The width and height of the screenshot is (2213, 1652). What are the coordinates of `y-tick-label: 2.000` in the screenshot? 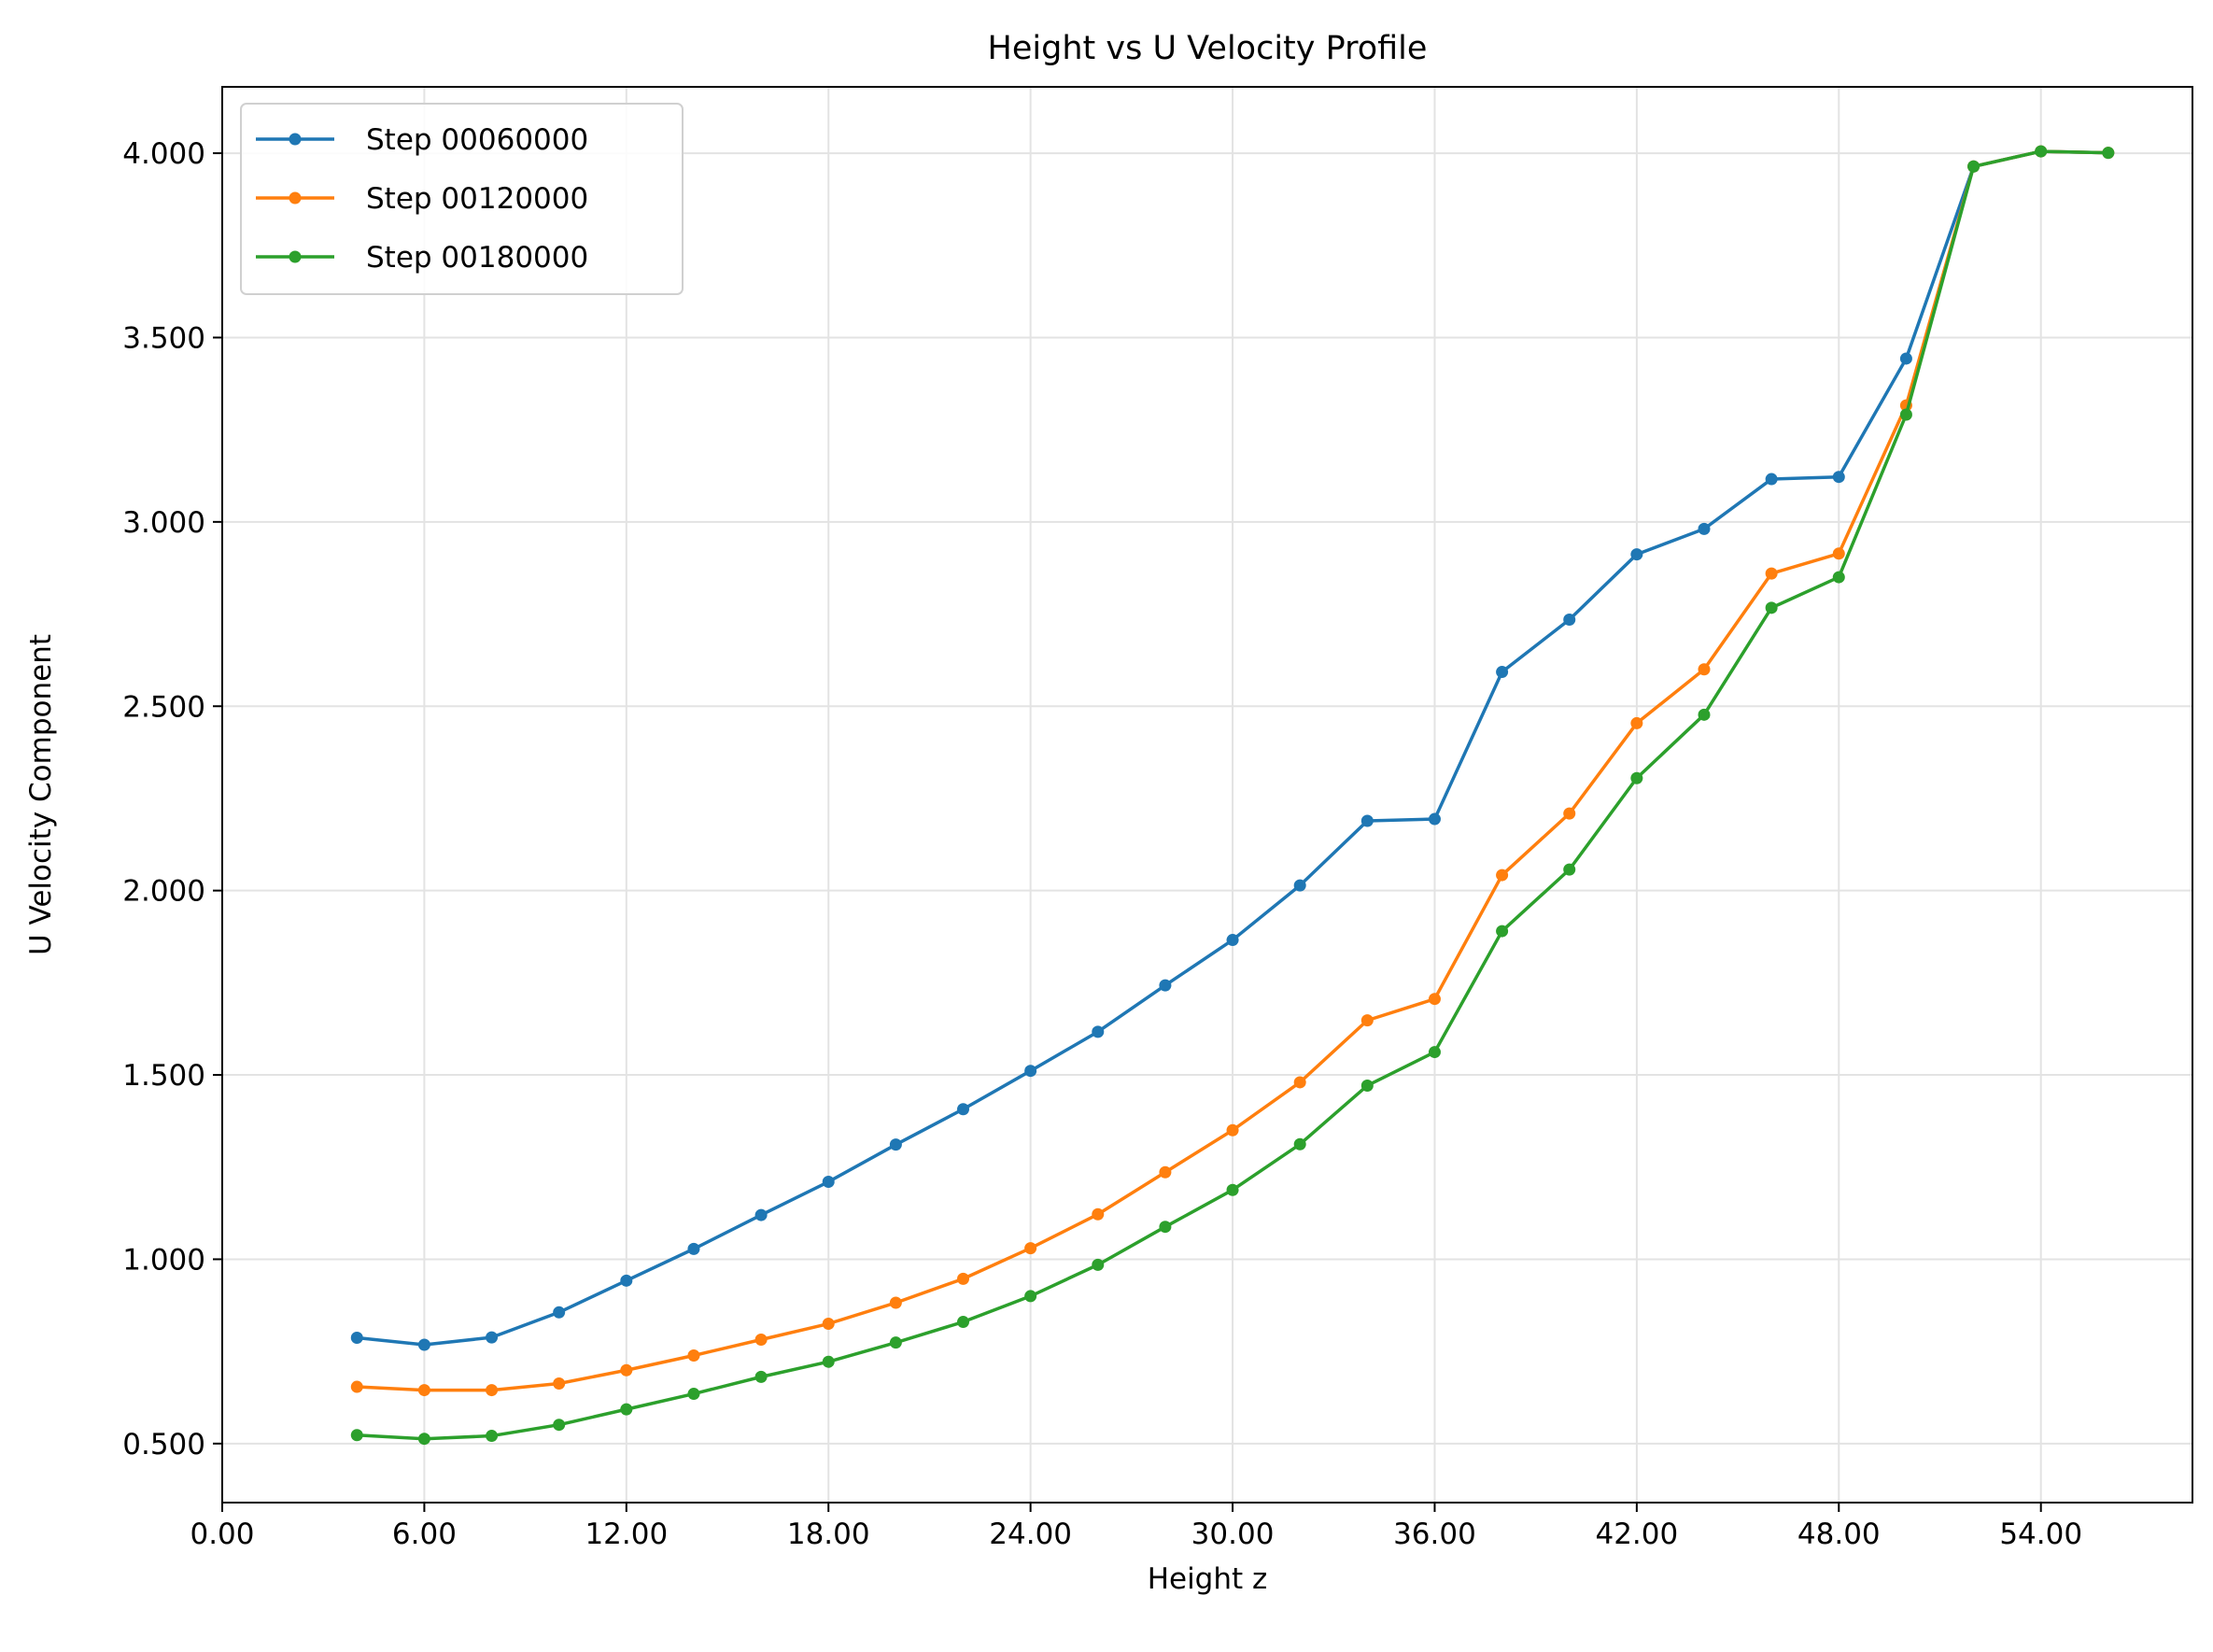 It's located at (164, 892).